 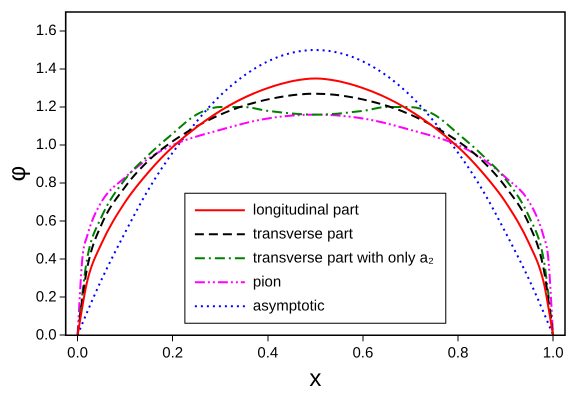 I want to click on y-tick-label: 0.0, so click(x=46, y=335).